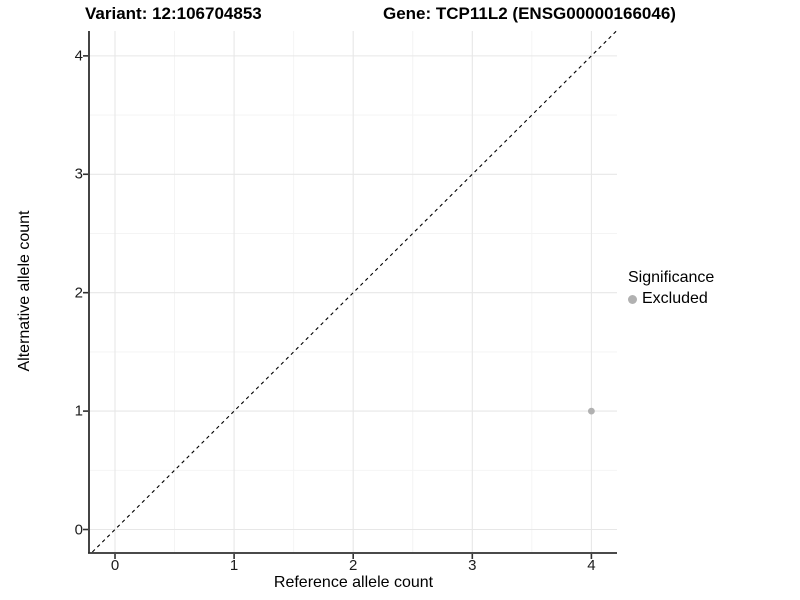  I want to click on y-tick-label-2: 2, so click(78, 293).